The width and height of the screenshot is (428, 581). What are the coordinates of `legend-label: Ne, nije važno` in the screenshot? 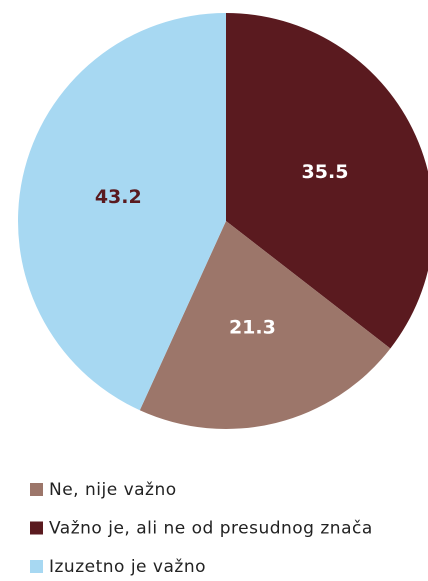 It's located at (113, 490).